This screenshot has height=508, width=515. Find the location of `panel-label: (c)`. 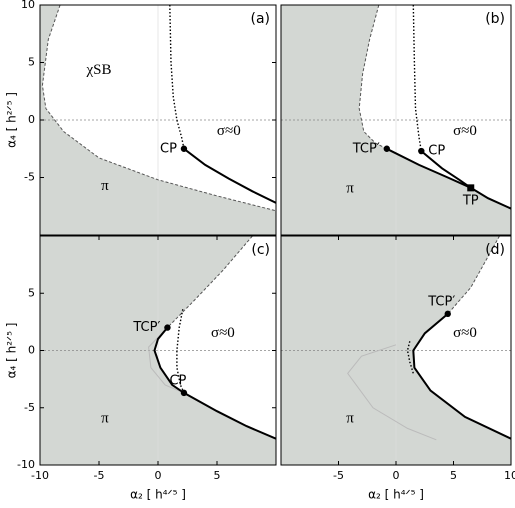

panel-label: (c) is located at coordinates (260, 250).